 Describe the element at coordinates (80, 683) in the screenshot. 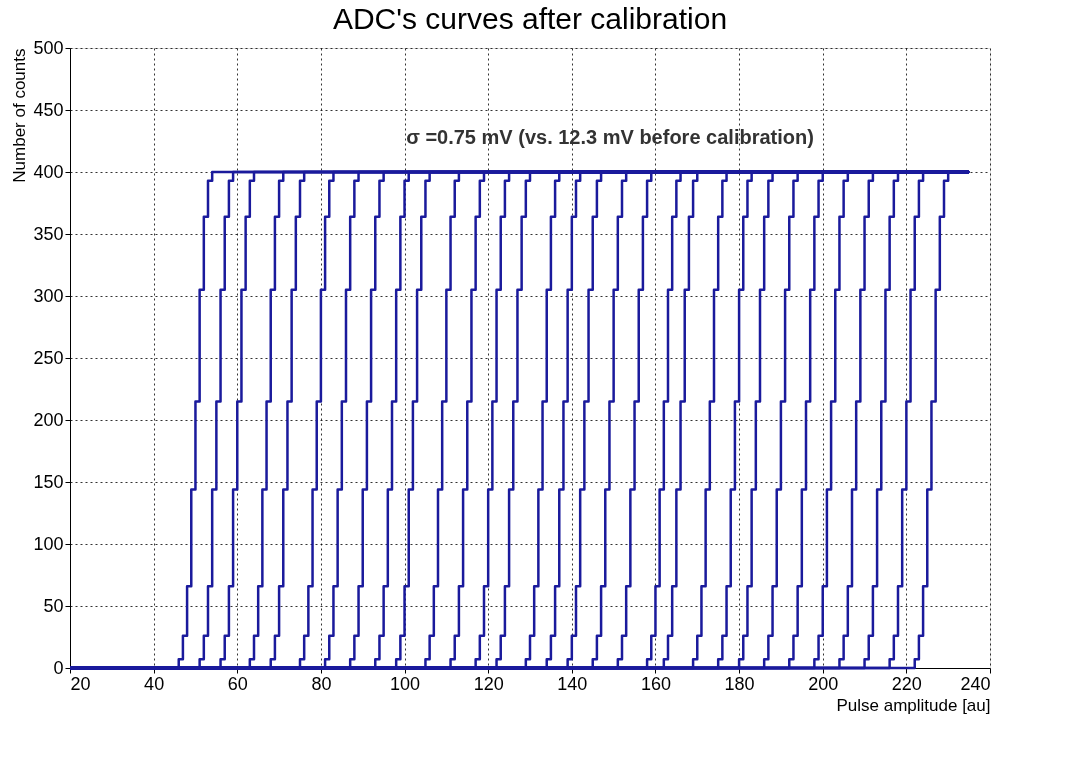

I see `x-tick-label: 20` at that location.